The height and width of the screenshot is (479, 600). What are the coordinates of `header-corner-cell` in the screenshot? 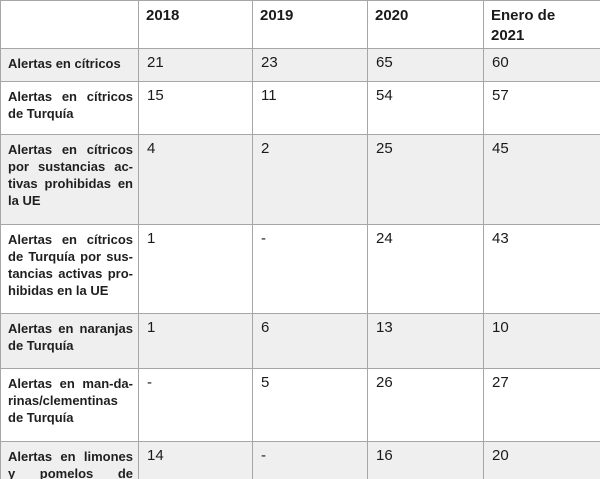 It's located at (69, 24).